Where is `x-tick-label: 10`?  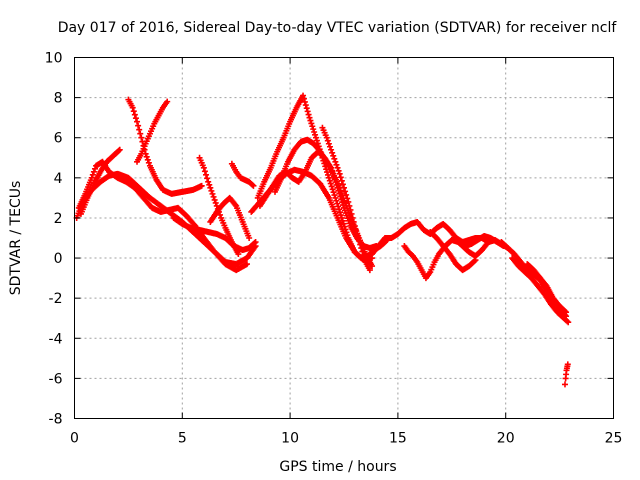
x-tick-label: 10 is located at coordinates (290, 439).